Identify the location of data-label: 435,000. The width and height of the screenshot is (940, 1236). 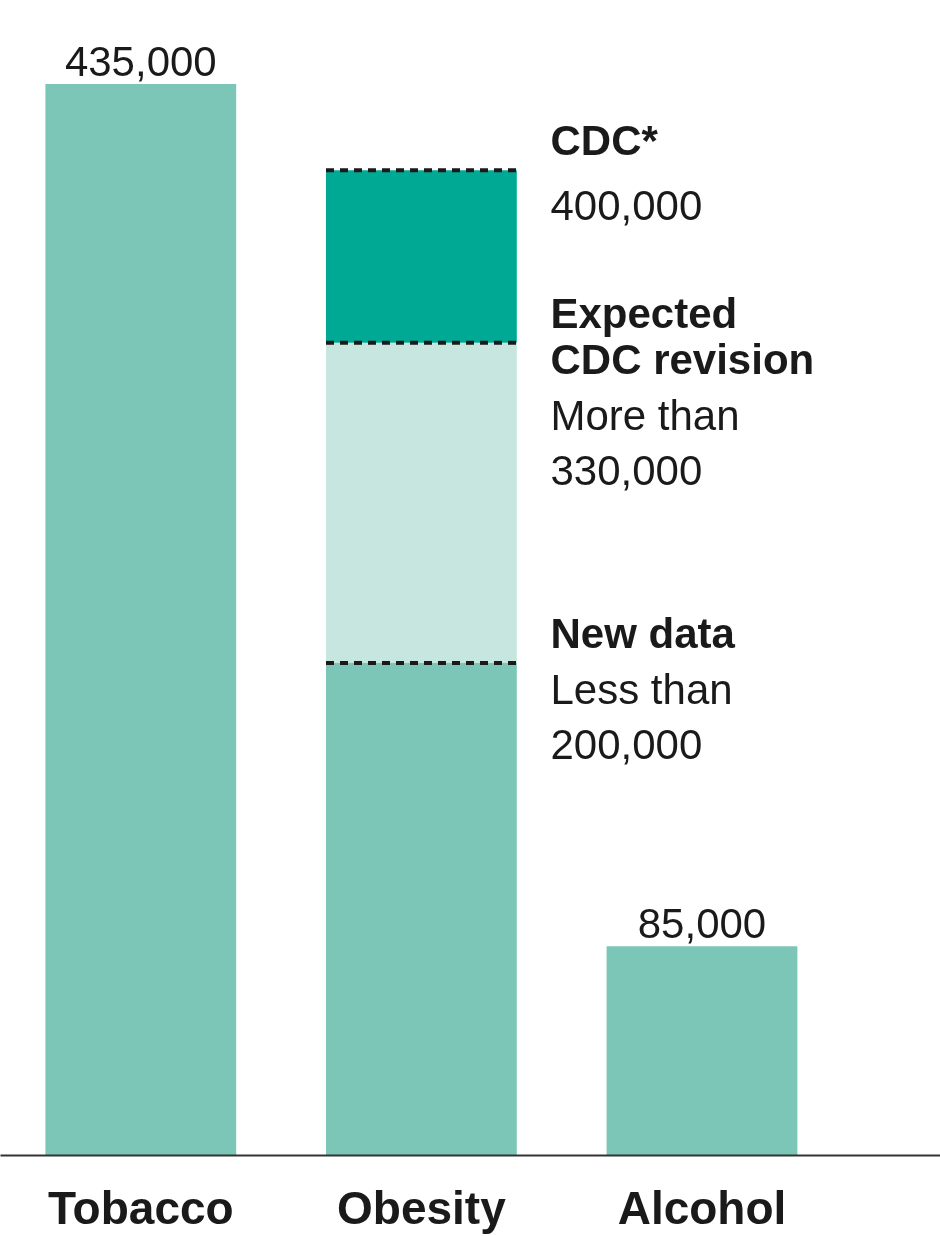
(140, 62).